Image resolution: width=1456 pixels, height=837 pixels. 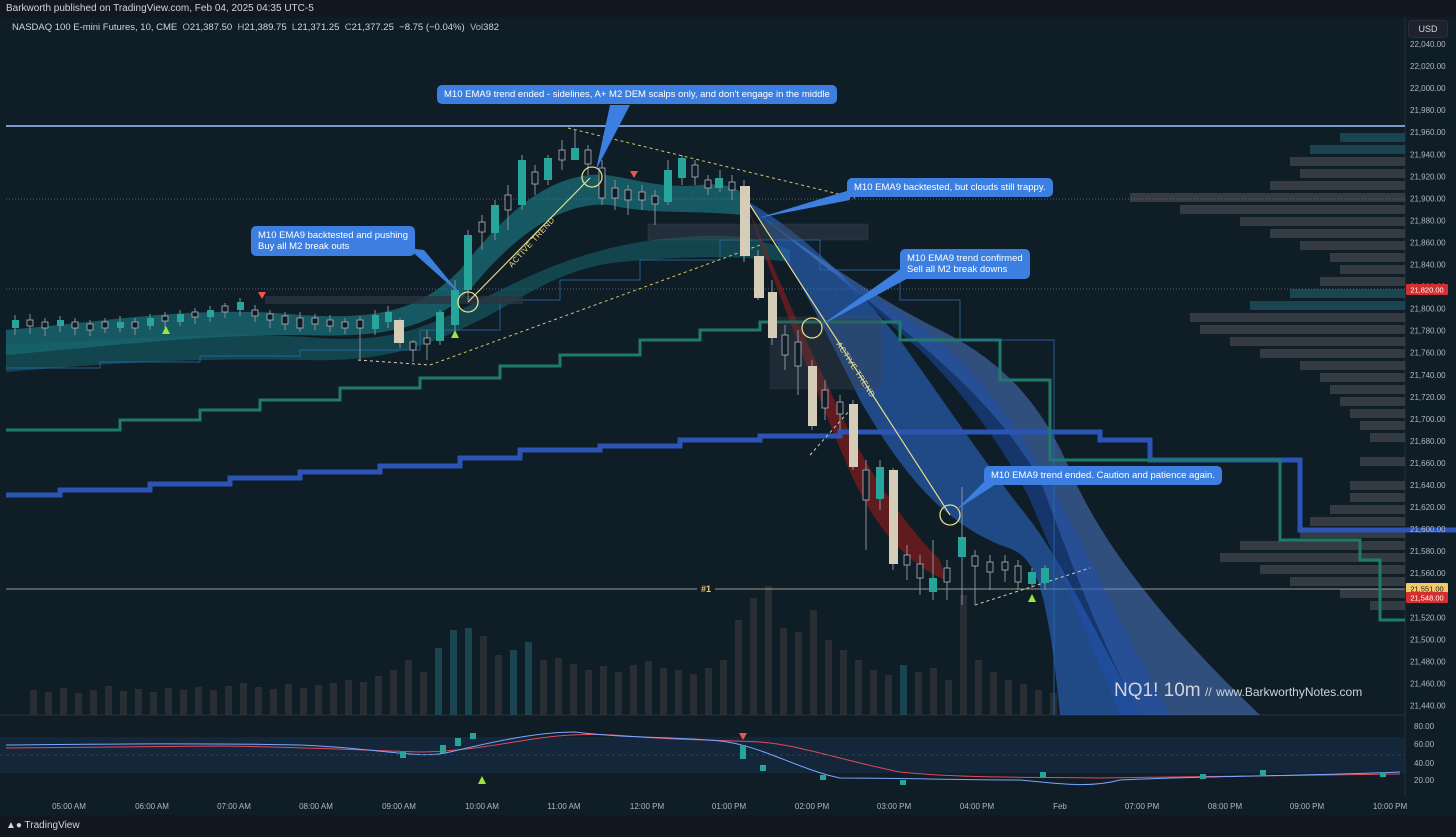 What do you see at coordinates (186, 27) in the screenshot?
I see `open-label: O` at bounding box center [186, 27].